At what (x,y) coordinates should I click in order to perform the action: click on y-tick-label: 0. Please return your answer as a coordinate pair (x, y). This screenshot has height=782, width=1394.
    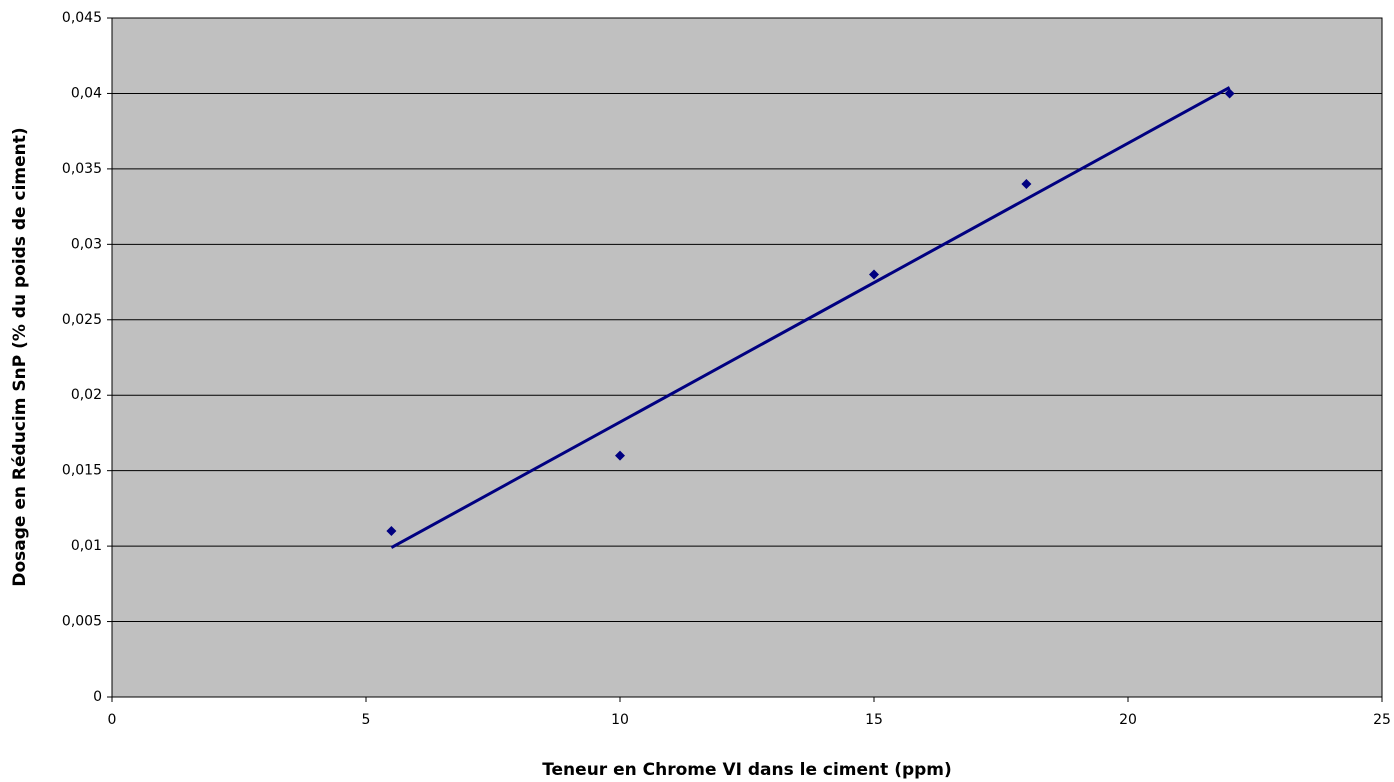
    Looking at the image, I should click on (97, 697).